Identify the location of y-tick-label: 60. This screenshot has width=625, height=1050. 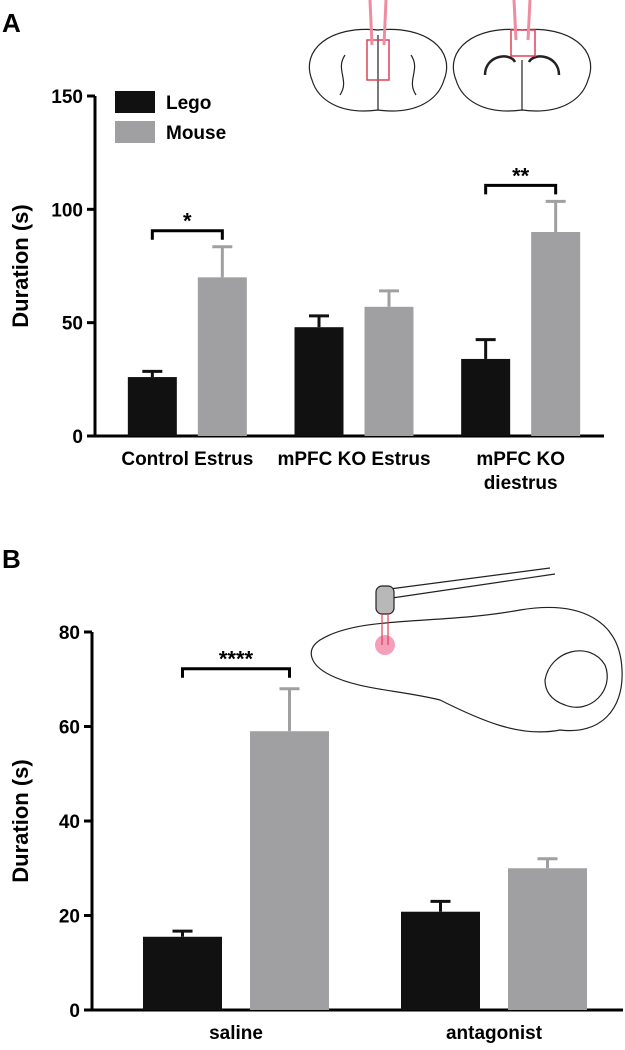
(69, 728).